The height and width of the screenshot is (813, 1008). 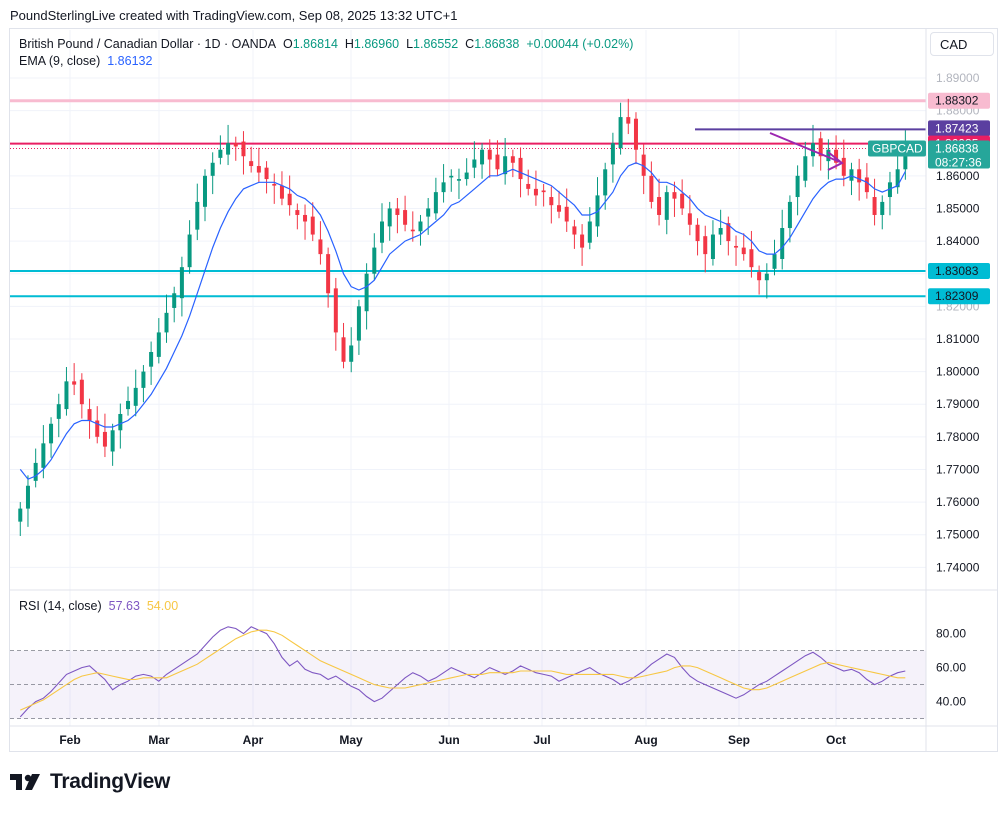 What do you see at coordinates (468, 672) in the screenshot?
I see `rsi-pane` at bounding box center [468, 672].